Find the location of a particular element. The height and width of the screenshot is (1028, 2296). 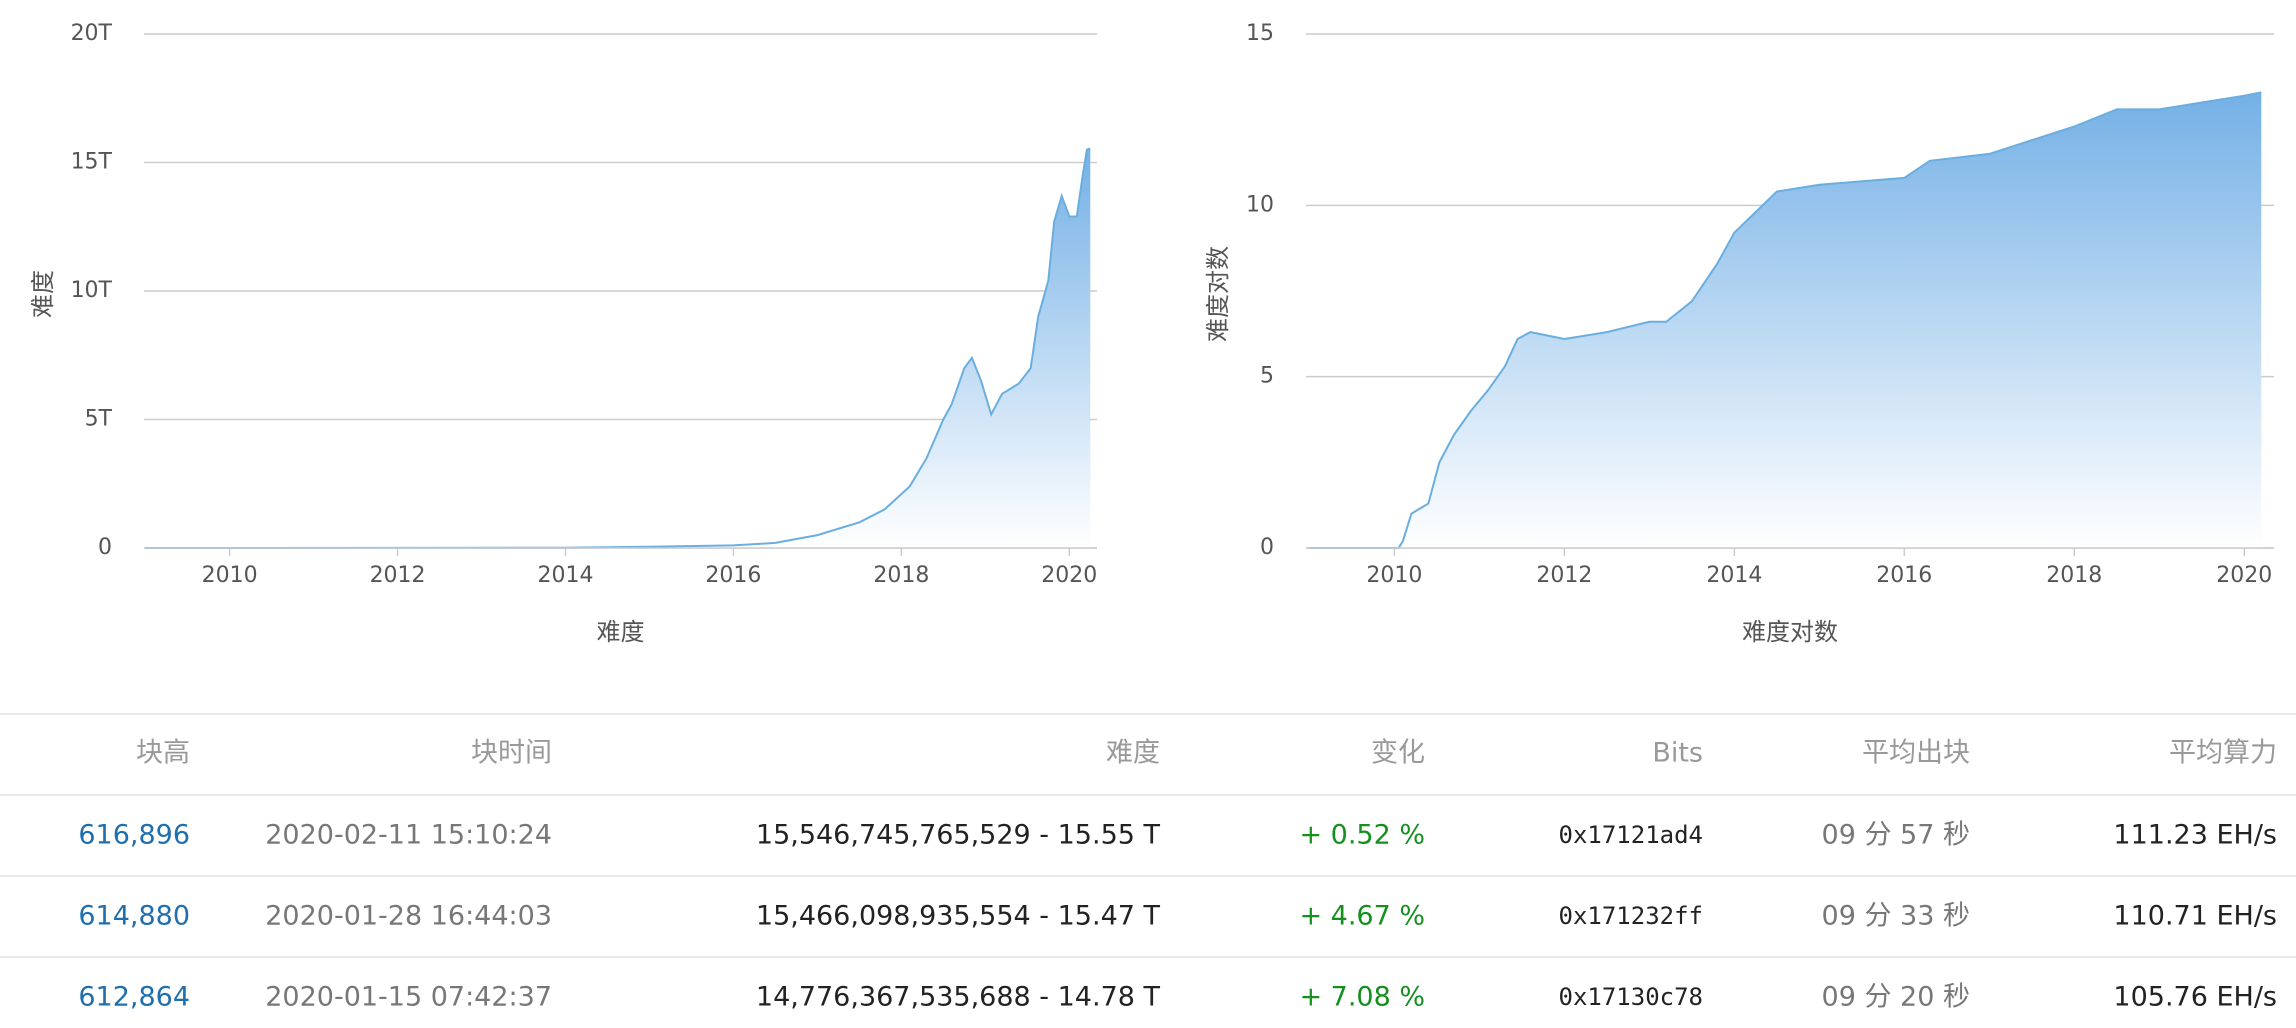

table-cell: 2020-01-15 07:42:37 is located at coordinates (408, 997).